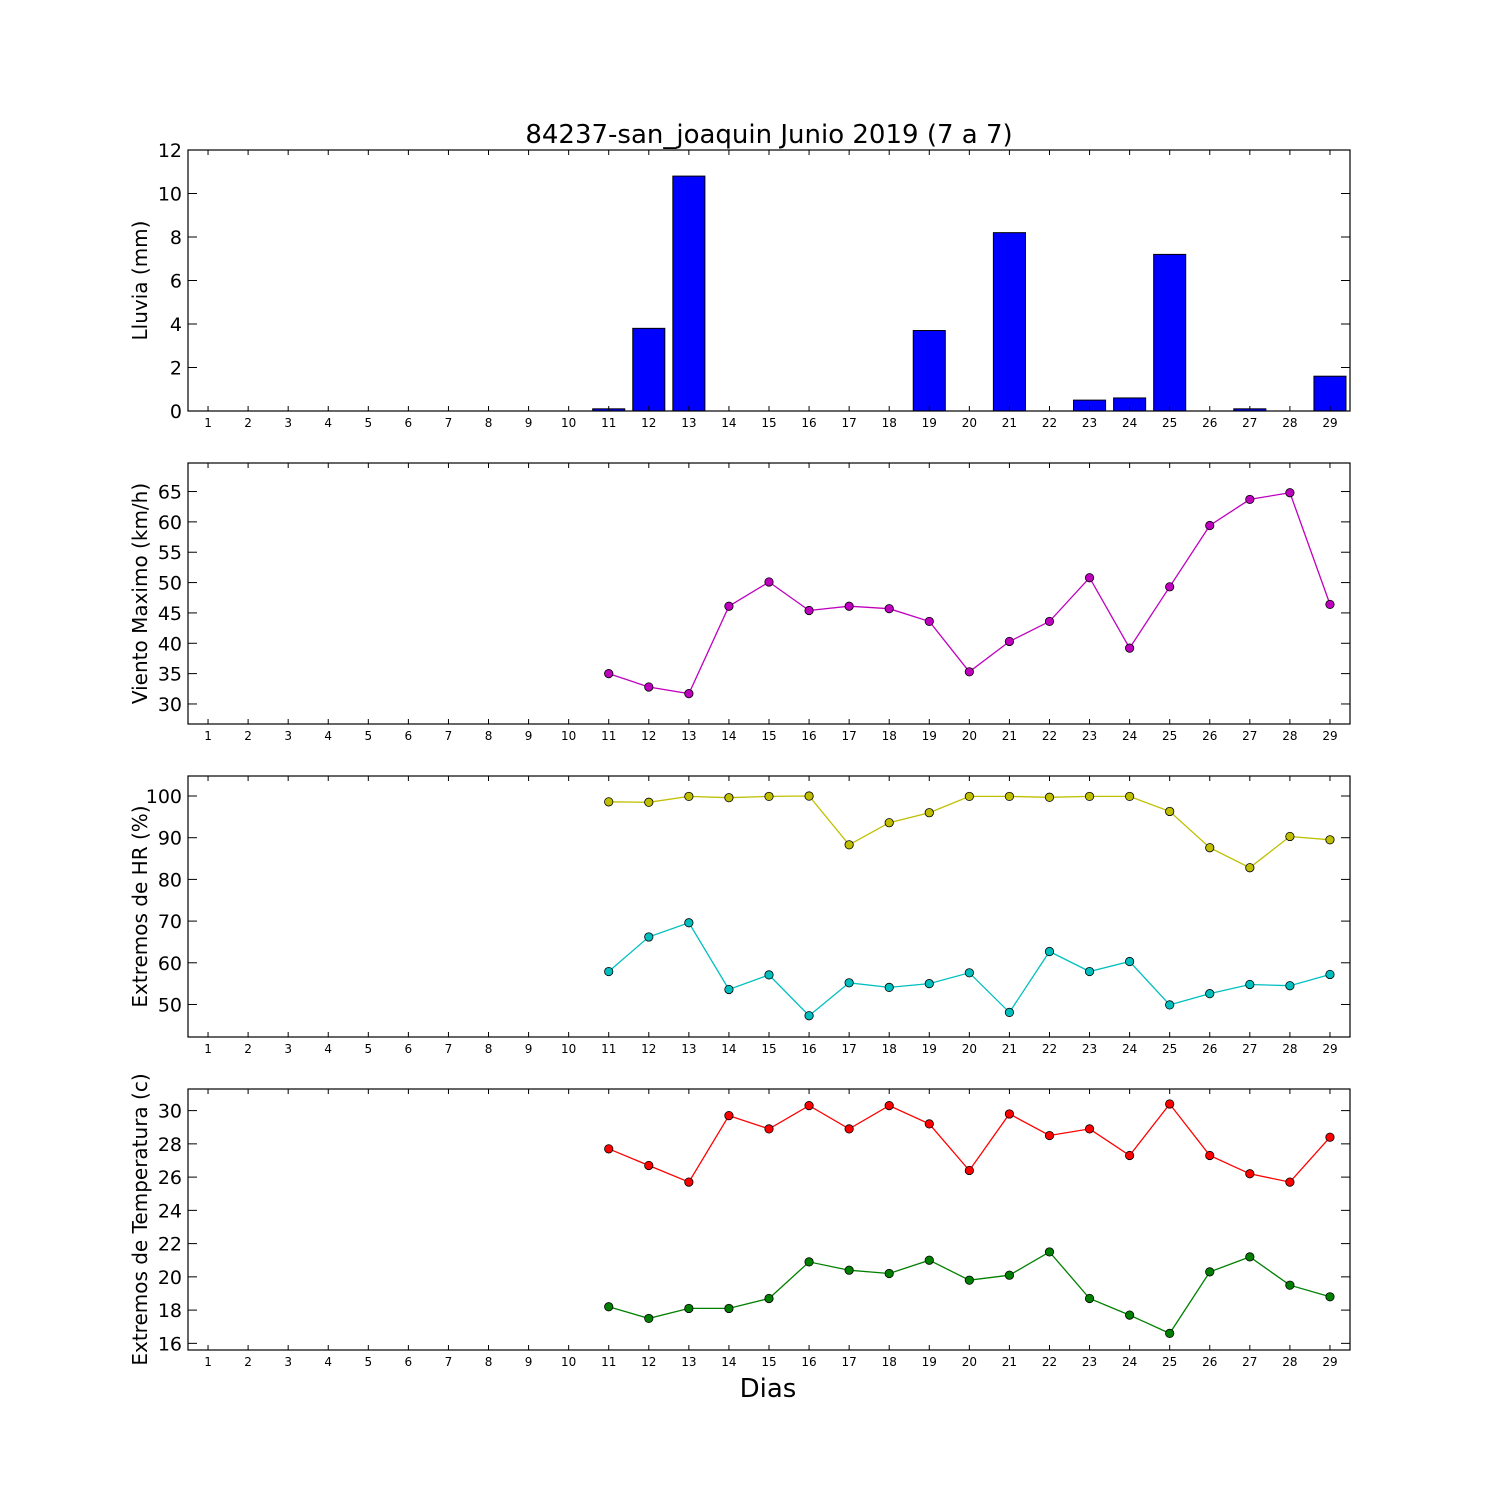  What do you see at coordinates (170, 922) in the screenshot?
I see `y-tick-label: 70` at bounding box center [170, 922].